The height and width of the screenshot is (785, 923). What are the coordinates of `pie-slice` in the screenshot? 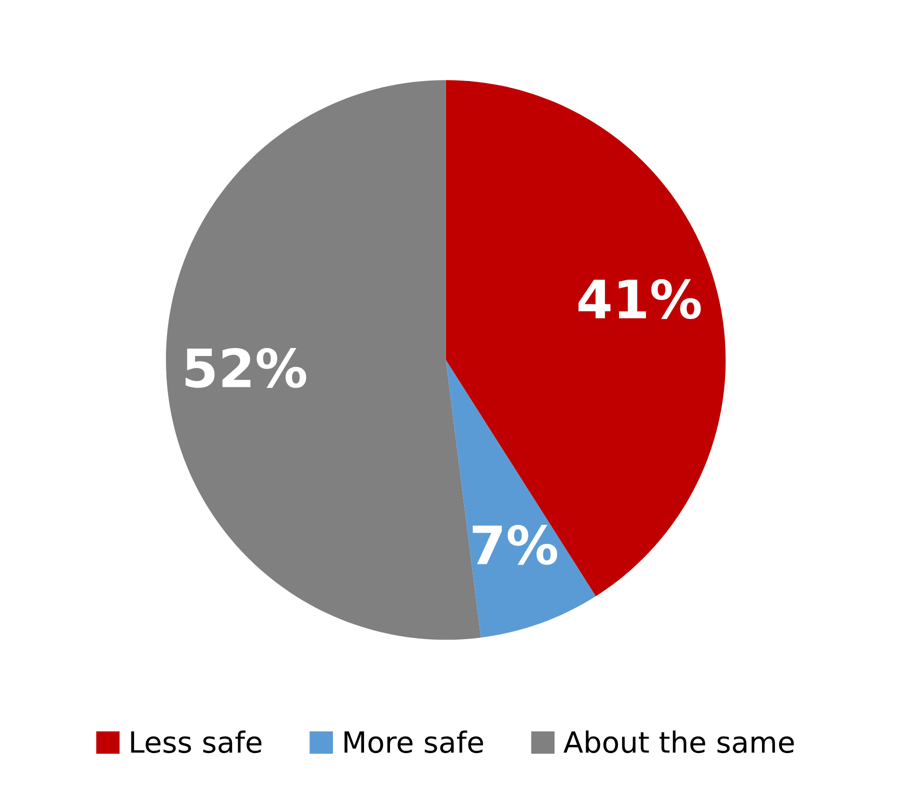 It's located at (521, 499).